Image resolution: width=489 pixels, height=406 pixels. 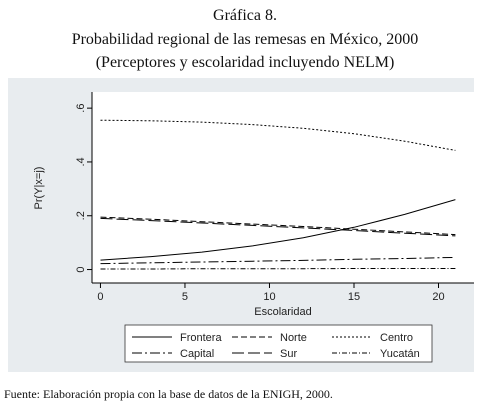 What do you see at coordinates (201, 338) in the screenshot?
I see `legend-label: Frontera` at bounding box center [201, 338].